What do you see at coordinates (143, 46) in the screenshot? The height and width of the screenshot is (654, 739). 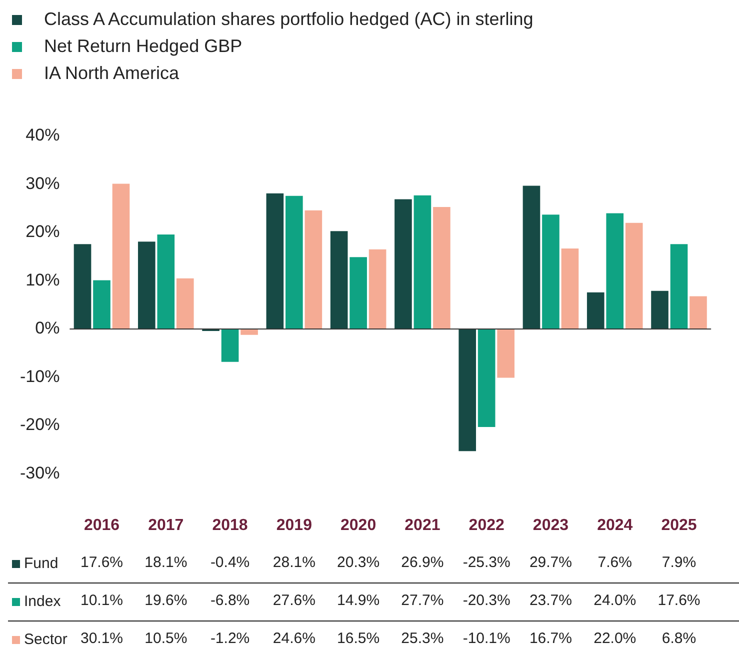 I see `legend-label: Net Return Hedged GBP` at bounding box center [143, 46].